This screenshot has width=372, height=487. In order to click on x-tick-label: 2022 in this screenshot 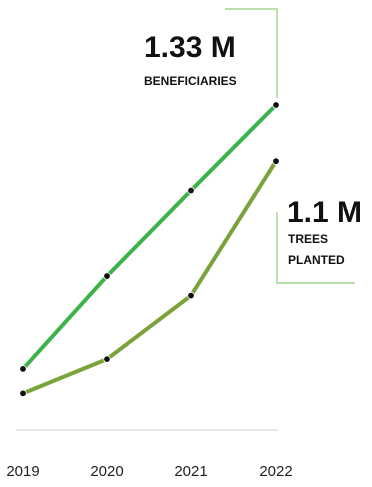, I will do `click(275, 471)`.